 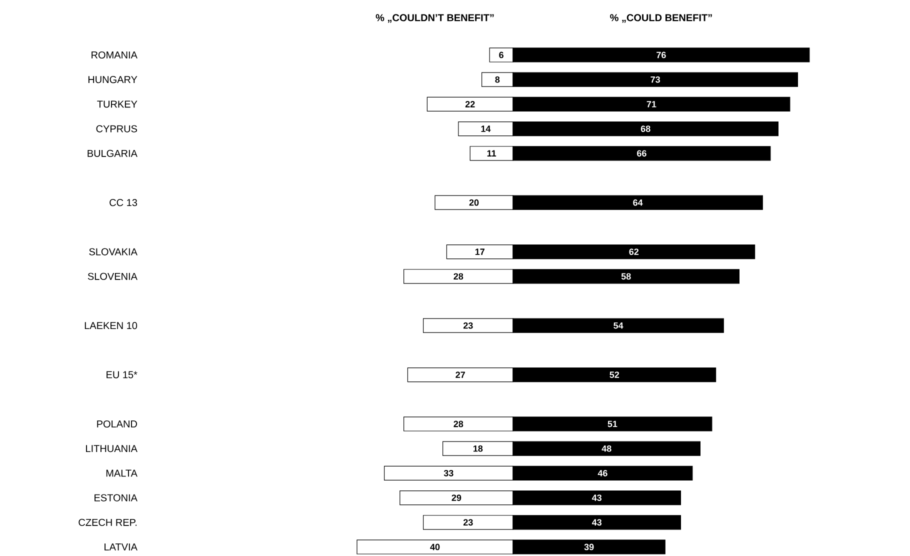 What do you see at coordinates (457, 497) in the screenshot?
I see `data-label: 29` at bounding box center [457, 497].